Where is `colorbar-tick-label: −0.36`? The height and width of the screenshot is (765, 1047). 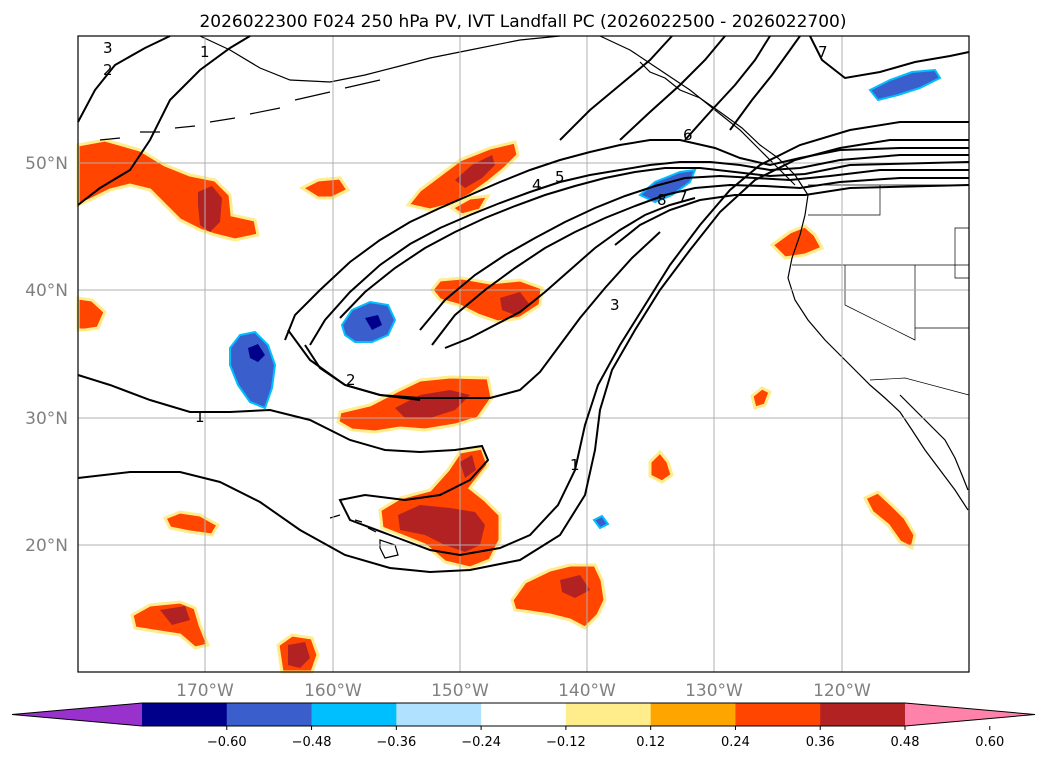
colorbar-tick-label: −0.36 is located at coordinates (396, 742).